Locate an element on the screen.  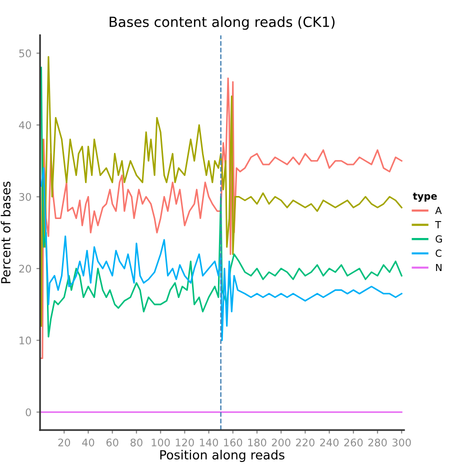
x-tick-label: 20 is located at coordinates (64, 442).